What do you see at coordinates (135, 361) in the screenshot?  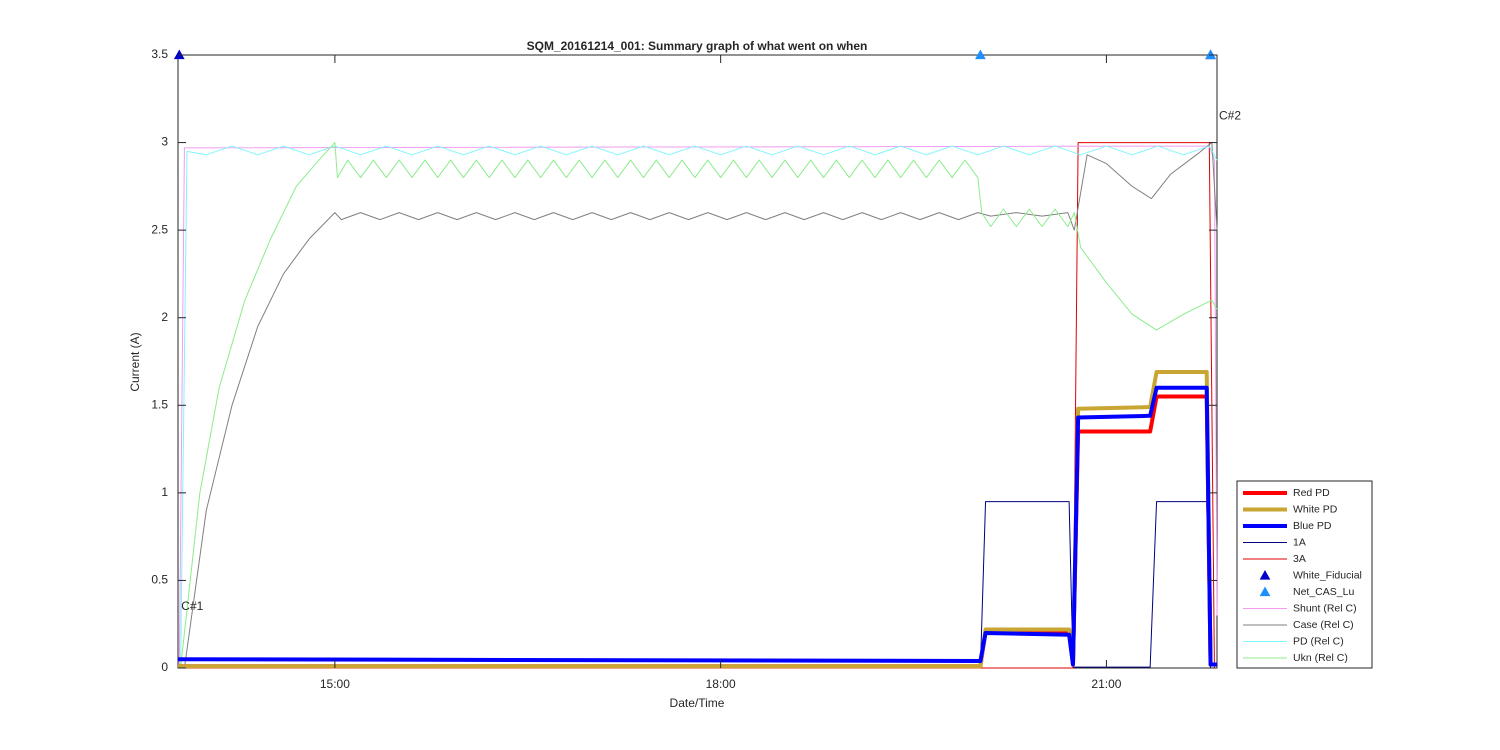 I see `y-axis-label: Current (A)` at bounding box center [135, 361].